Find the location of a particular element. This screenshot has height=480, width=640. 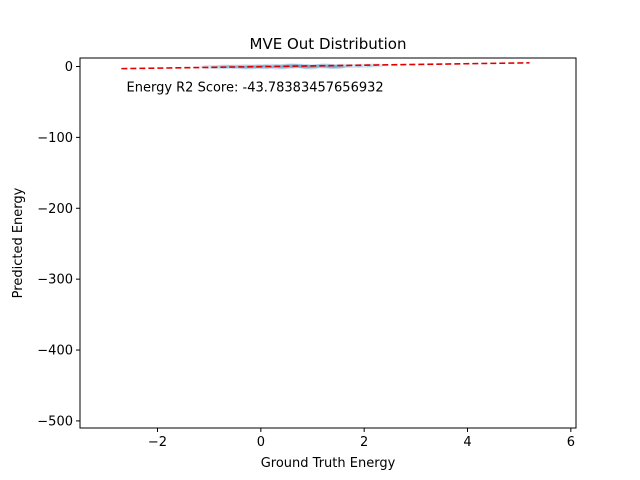

x-tick-label: 0 is located at coordinates (261, 442).